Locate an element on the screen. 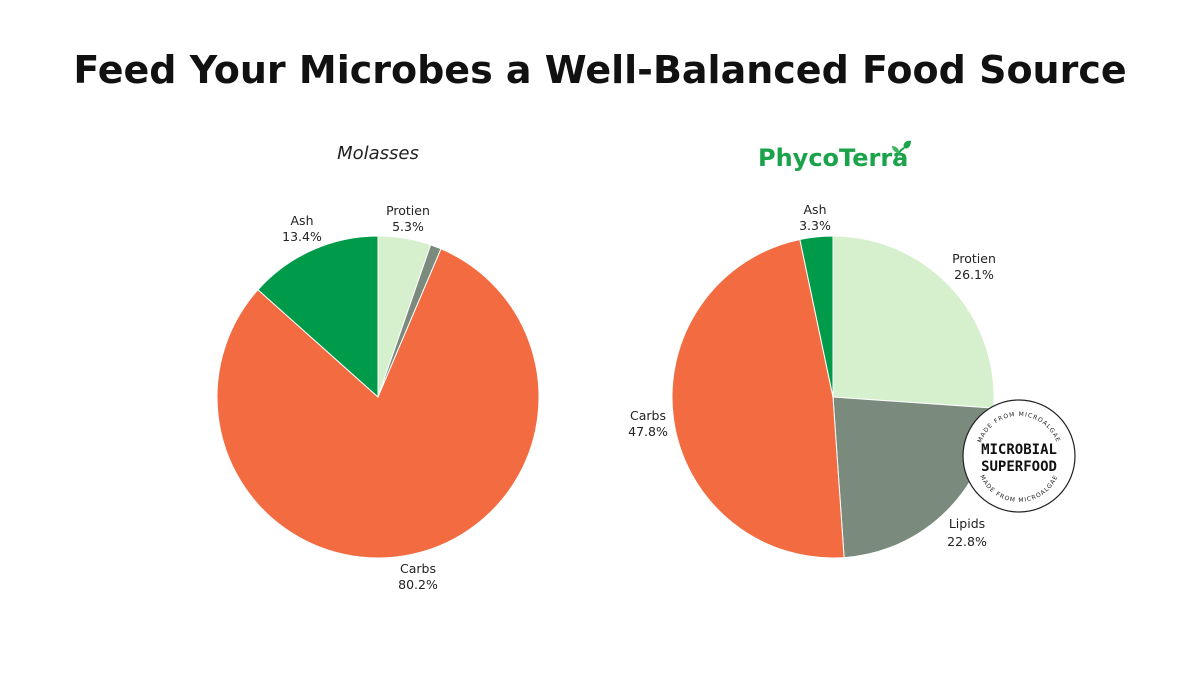  phycoterra-label-protien: Protien is located at coordinates (974, 258).